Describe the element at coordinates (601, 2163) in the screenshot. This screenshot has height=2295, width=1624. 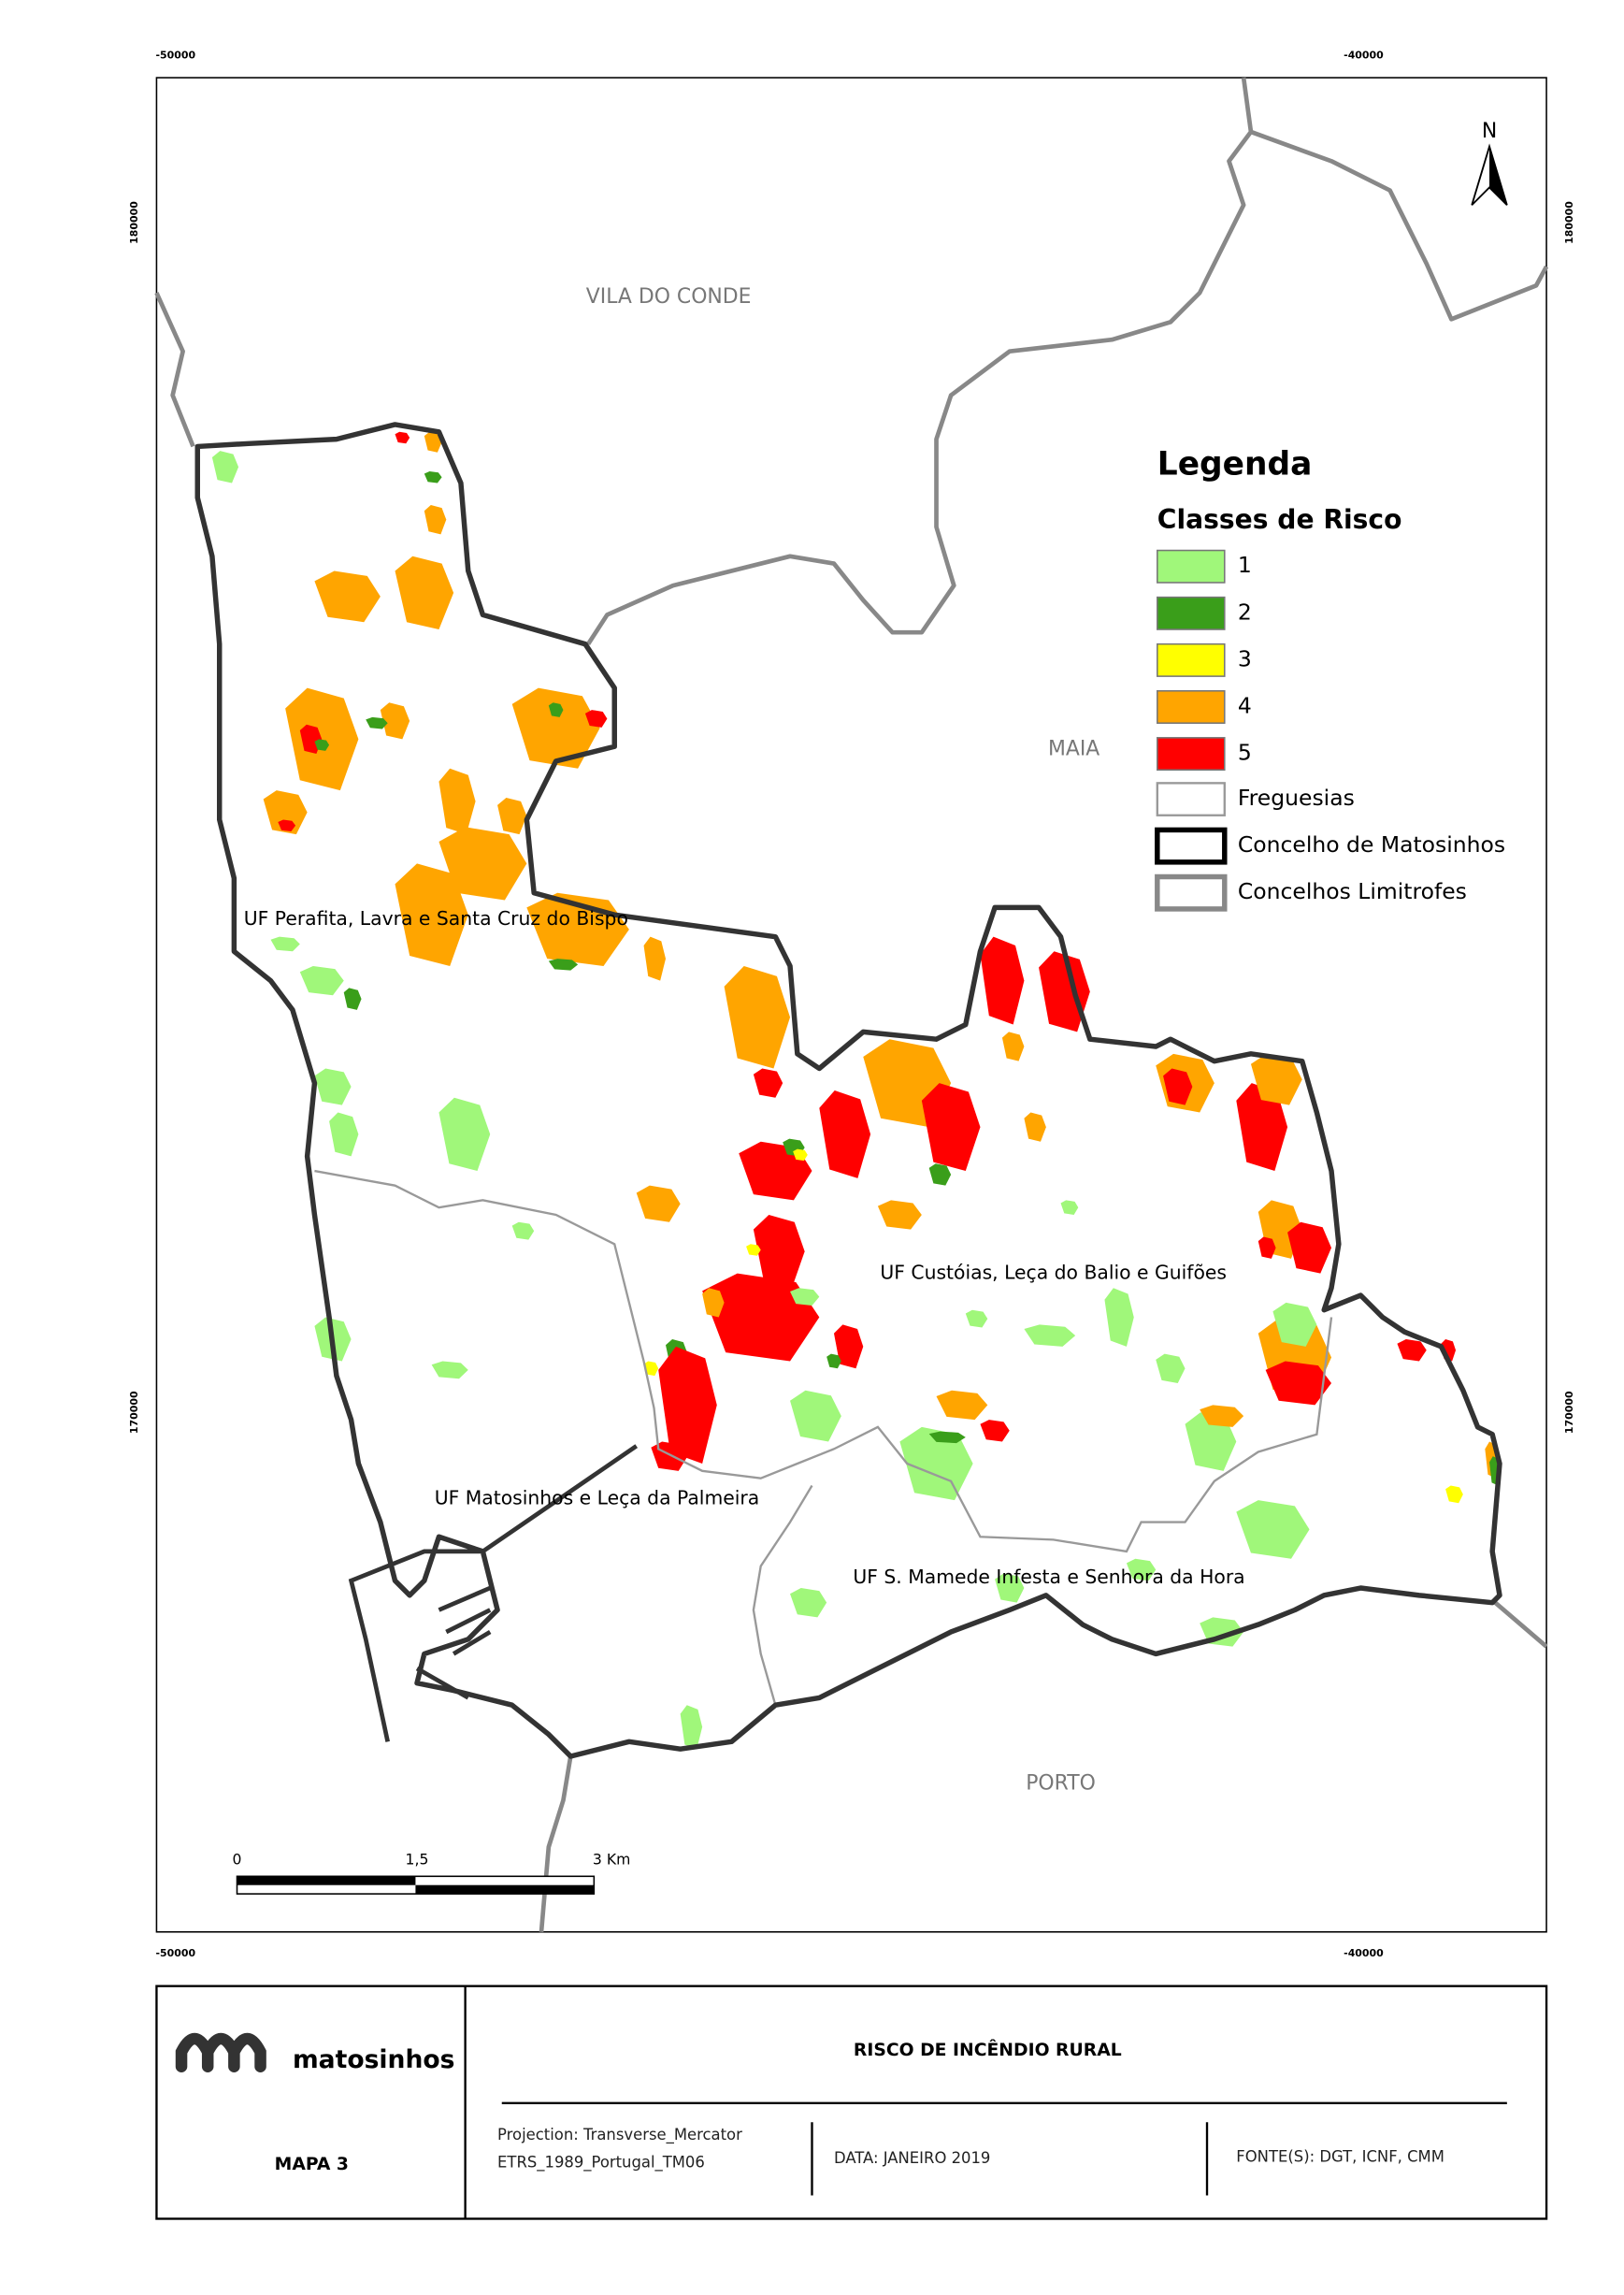
I see `projection: ETRS_1989_Portugal_TM06` at that location.